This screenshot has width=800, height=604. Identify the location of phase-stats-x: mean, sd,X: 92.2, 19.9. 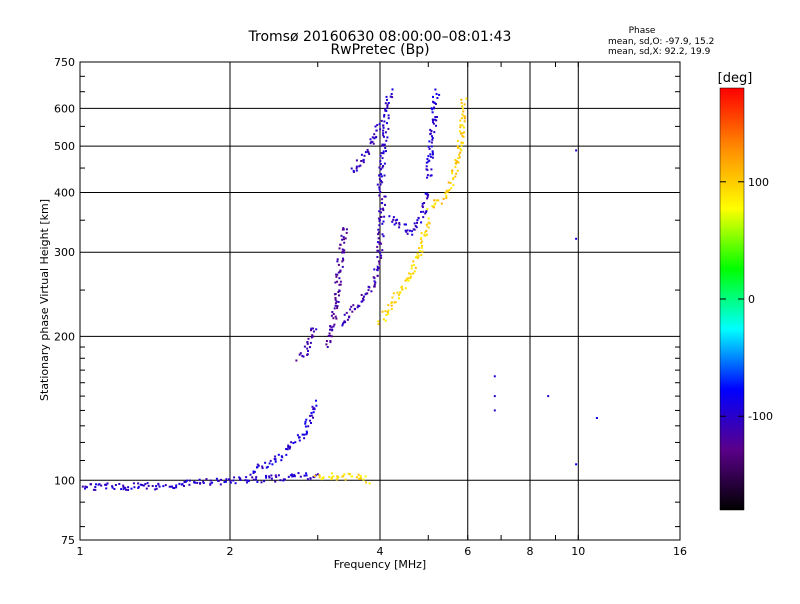
(659, 52).